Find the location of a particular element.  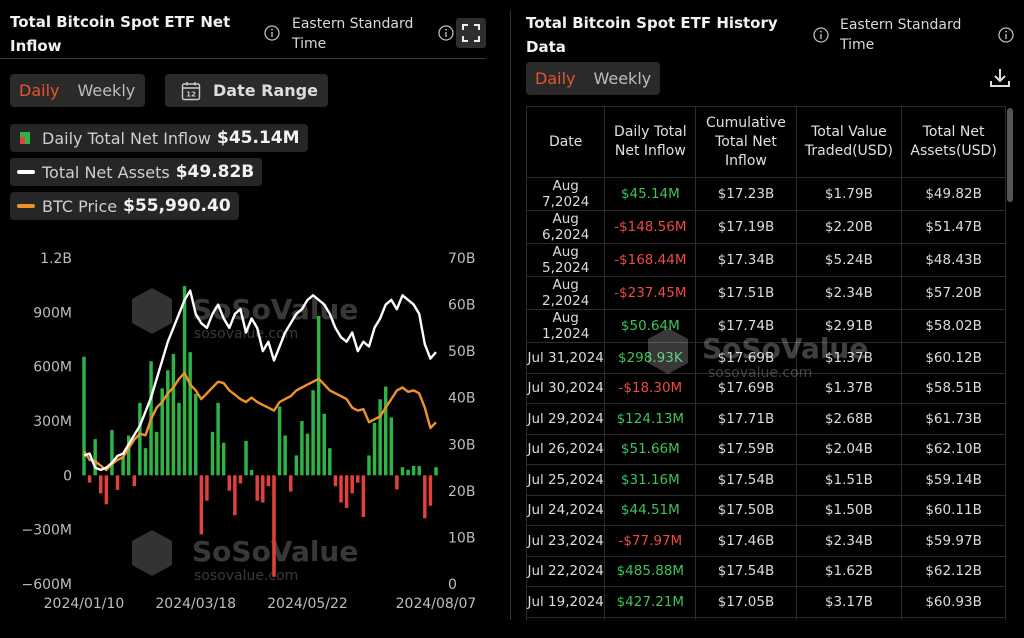

table-row: Jul 31,2024 $298.93K $17.69B $1.37B $60.12B is located at coordinates (766, 358).